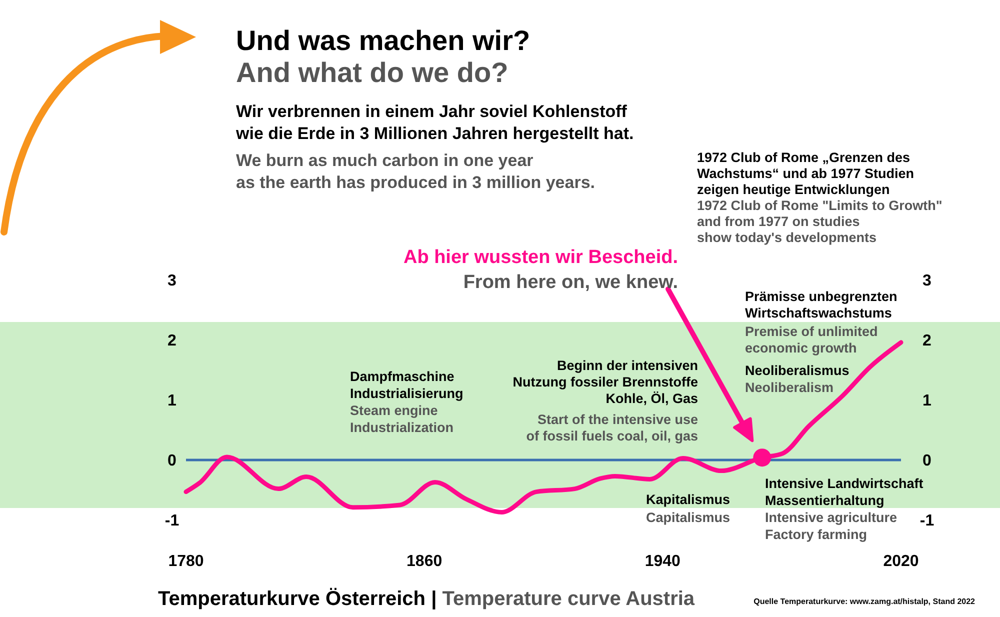 The image size is (1000, 617). Describe the element at coordinates (865, 601) in the screenshot. I see `source-note: Quelle Temperaturkurve: www.zamg.at/histalp, Stand 2022` at that location.